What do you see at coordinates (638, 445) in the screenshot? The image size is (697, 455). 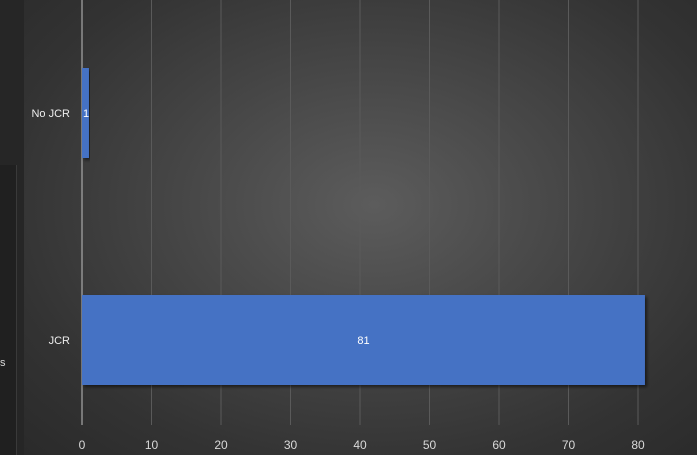 I see `x-tick-label-80: 80` at bounding box center [638, 445].